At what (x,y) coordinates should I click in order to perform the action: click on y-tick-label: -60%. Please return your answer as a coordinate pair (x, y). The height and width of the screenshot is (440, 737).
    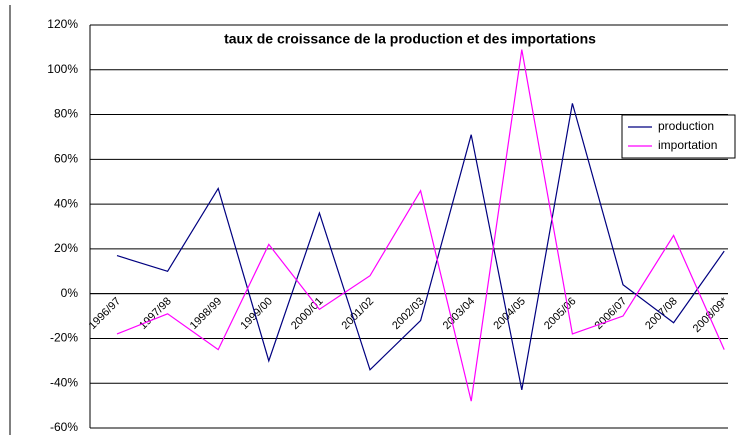
    Looking at the image, I should click on (64, 427).